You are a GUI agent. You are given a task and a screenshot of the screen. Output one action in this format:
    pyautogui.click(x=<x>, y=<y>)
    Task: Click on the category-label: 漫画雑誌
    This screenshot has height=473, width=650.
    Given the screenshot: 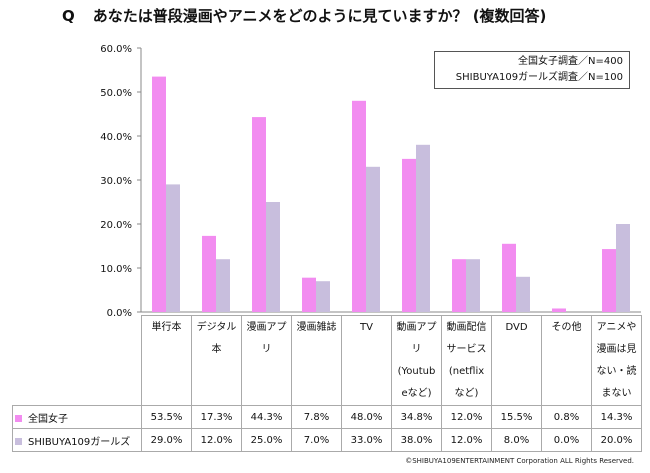 What is the action you would take?
    pyautogui.click(x=316, y=360)
    